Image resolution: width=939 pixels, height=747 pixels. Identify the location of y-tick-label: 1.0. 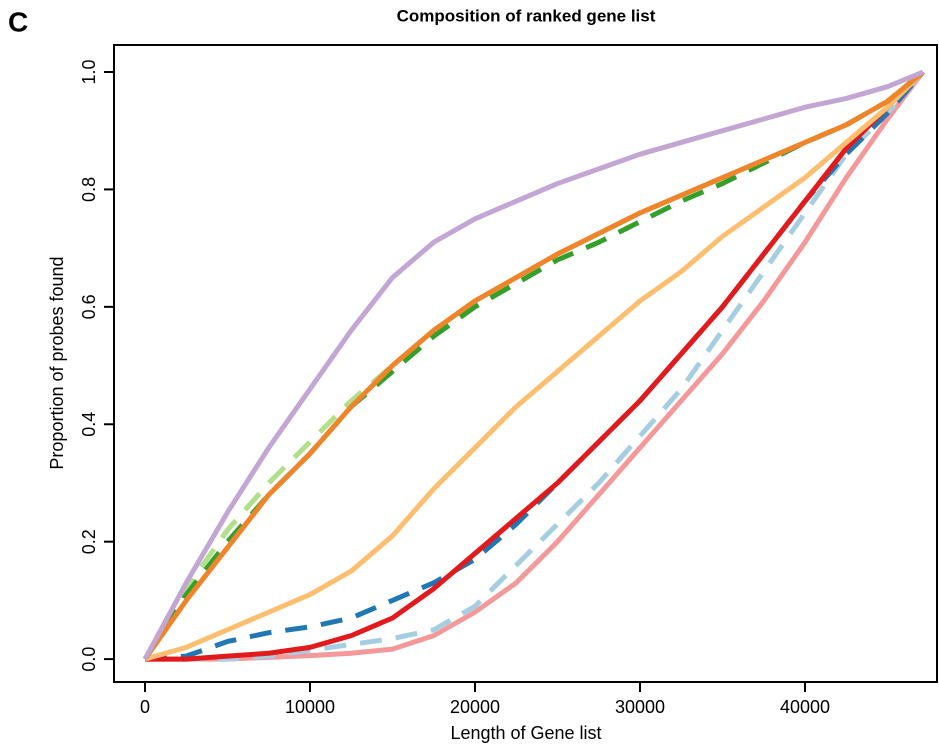
(89, 71).